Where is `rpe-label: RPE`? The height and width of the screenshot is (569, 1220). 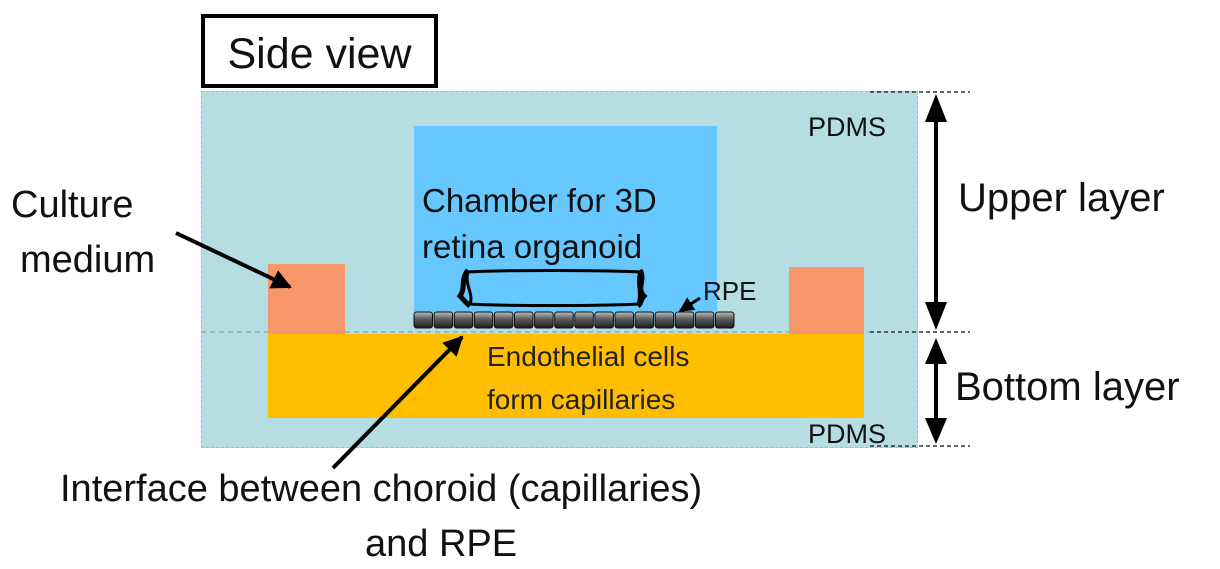
rpe-label: RPE is located at coordinates (730, 291).